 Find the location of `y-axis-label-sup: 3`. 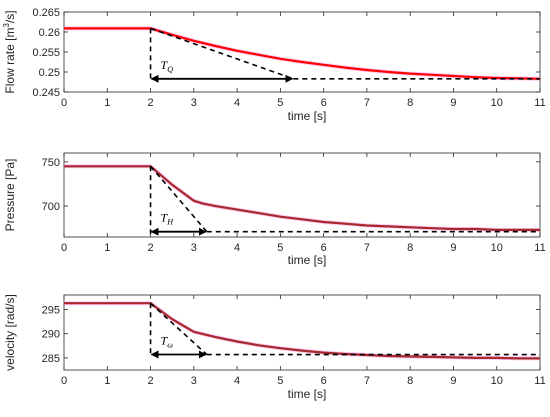

y-axis-label-sup: 3 is located at coordinates (6, 25).